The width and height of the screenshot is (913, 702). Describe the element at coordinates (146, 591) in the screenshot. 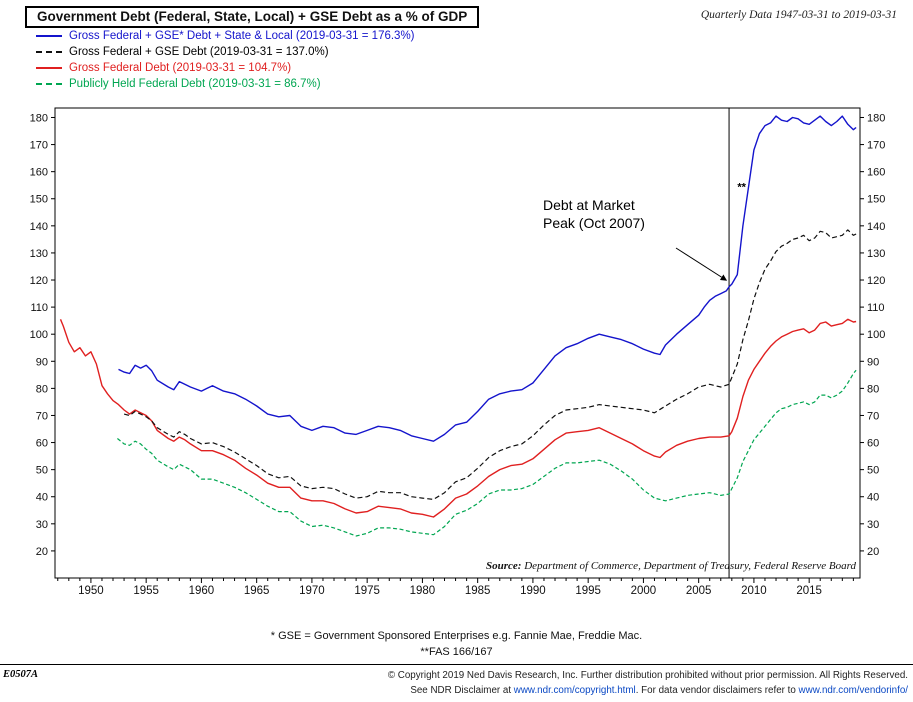

I see `x-tick-label: 1955` at that location.